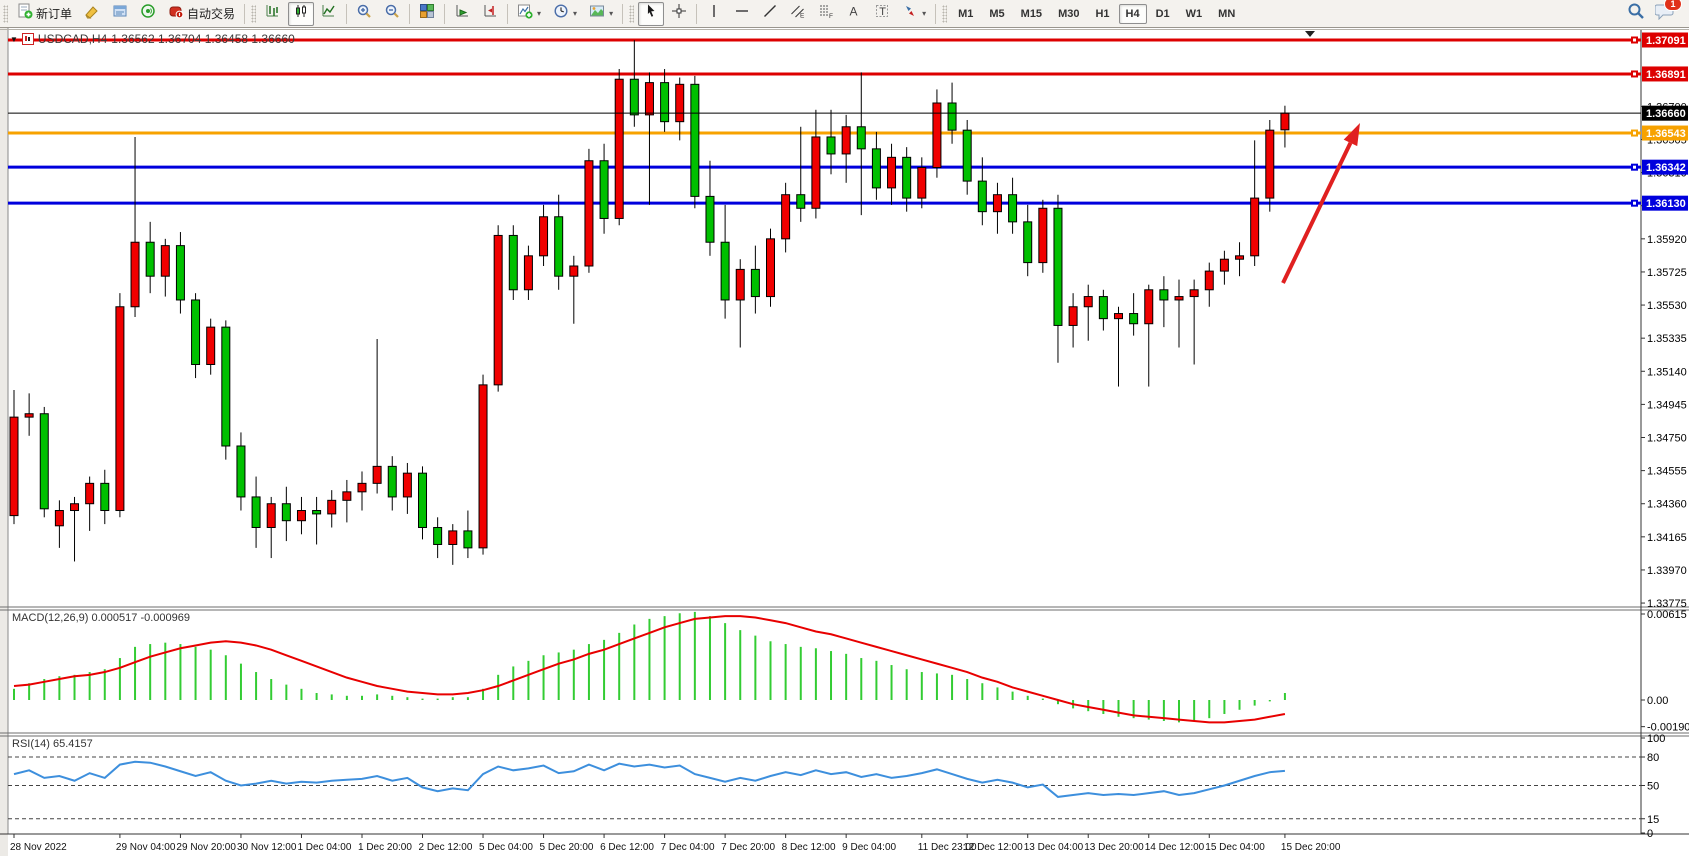 The image size is (1689, 863). I want to click on new-order-label: 新订单, so click(54, 14).